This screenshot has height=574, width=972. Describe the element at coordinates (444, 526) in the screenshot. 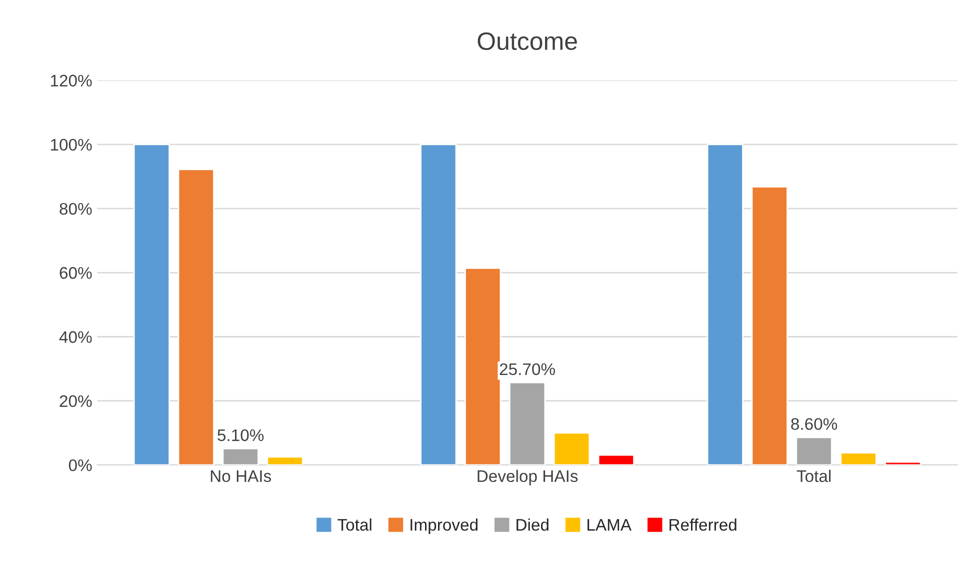

I see `legend-label: Improved` at that location.